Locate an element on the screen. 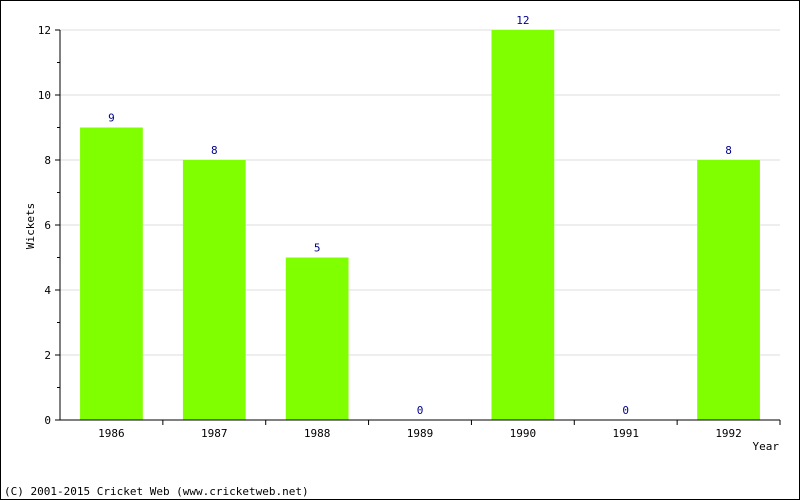 The image size is (800, 500). bar-1990 is located at coordinates (523, 225).